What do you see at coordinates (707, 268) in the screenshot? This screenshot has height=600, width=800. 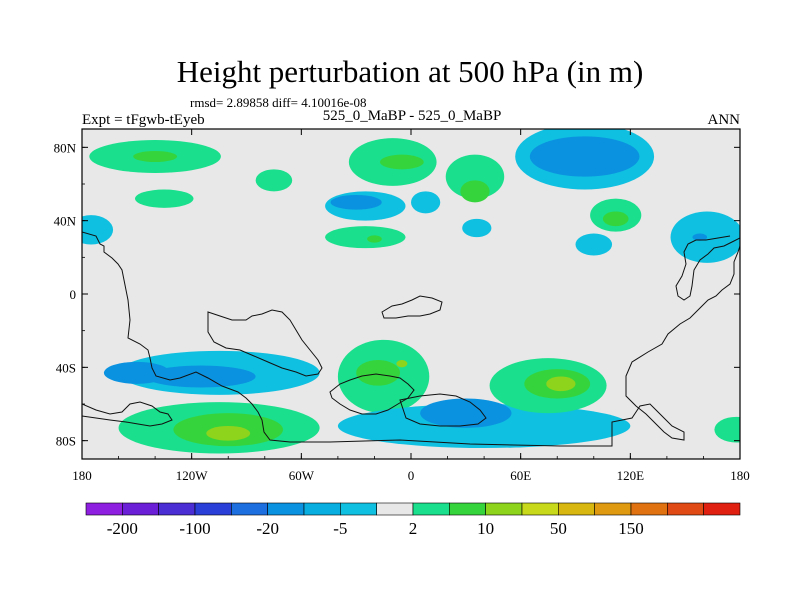 I see `coastline-right-edge` at bounding box center [707, 268].